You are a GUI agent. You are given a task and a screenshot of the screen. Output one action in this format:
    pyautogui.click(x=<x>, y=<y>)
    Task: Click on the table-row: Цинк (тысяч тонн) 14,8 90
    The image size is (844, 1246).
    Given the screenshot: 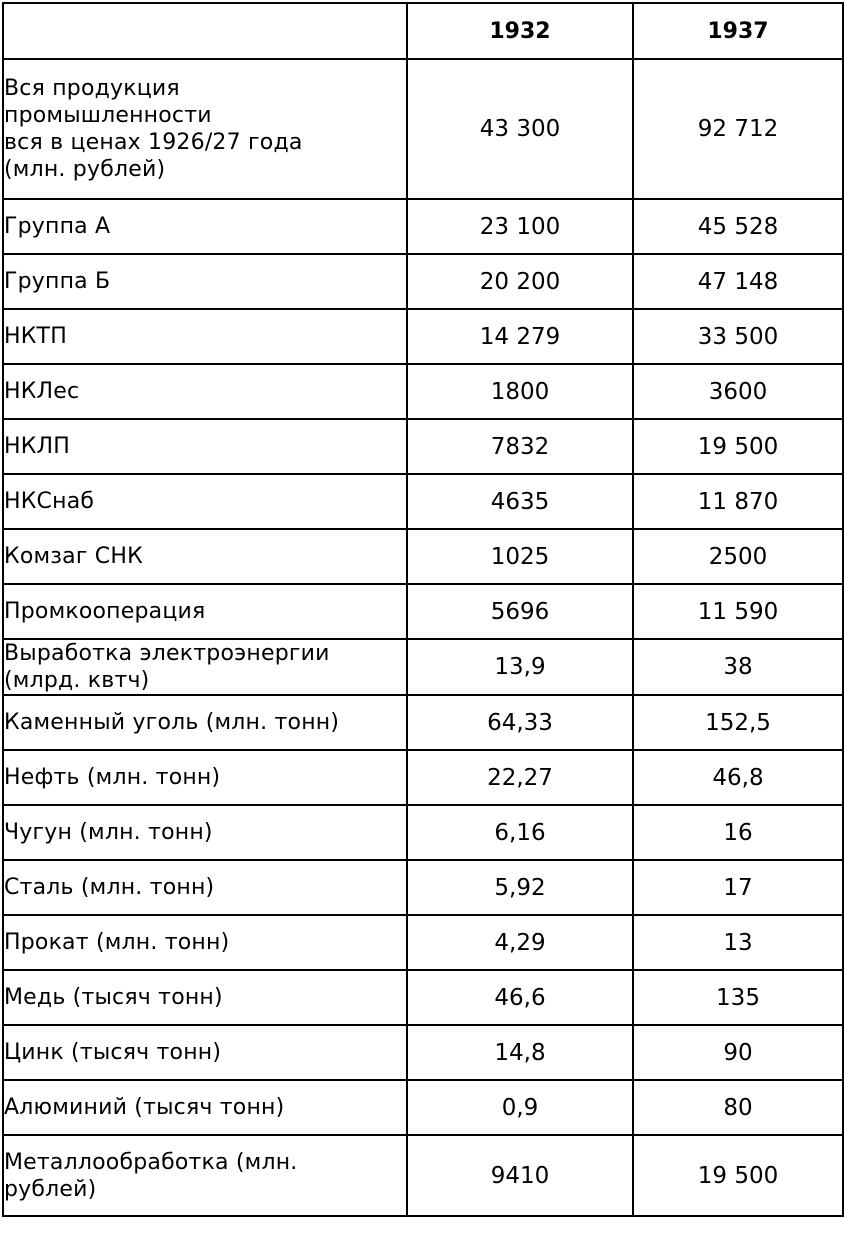 What is the action you would take?
    pyautogui.click(x=423, y=1052)
    